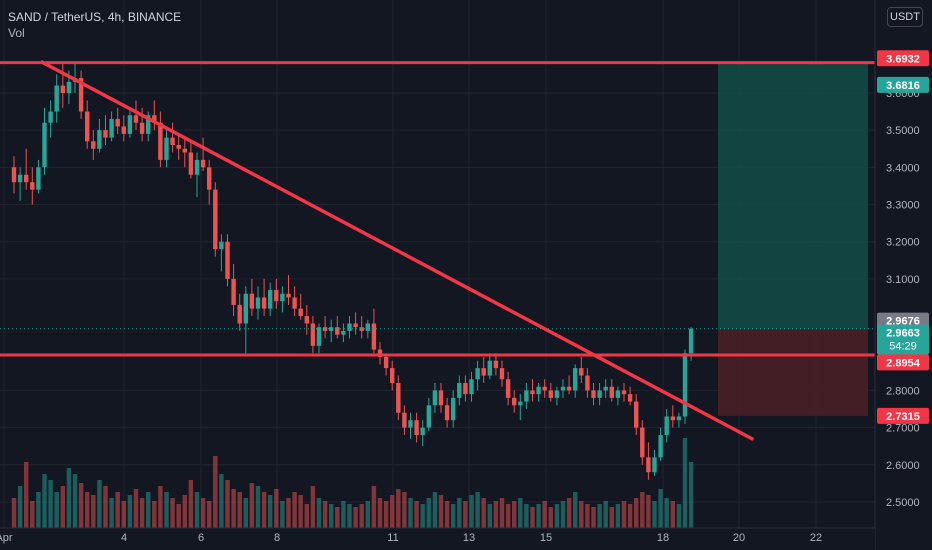 This screenshot has height=550, width=932. Describe the element at coordinates (903, 59) in the screenshot. I see `resistance-price-label: 3.6932` at that location.